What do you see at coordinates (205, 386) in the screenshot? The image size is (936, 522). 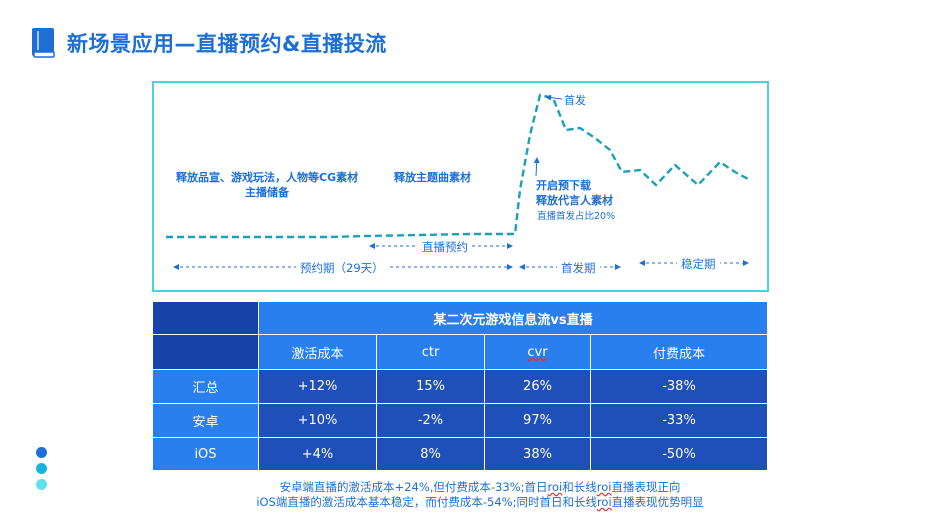 I see `row-label: 汇总` at bounding box center [205, 386].